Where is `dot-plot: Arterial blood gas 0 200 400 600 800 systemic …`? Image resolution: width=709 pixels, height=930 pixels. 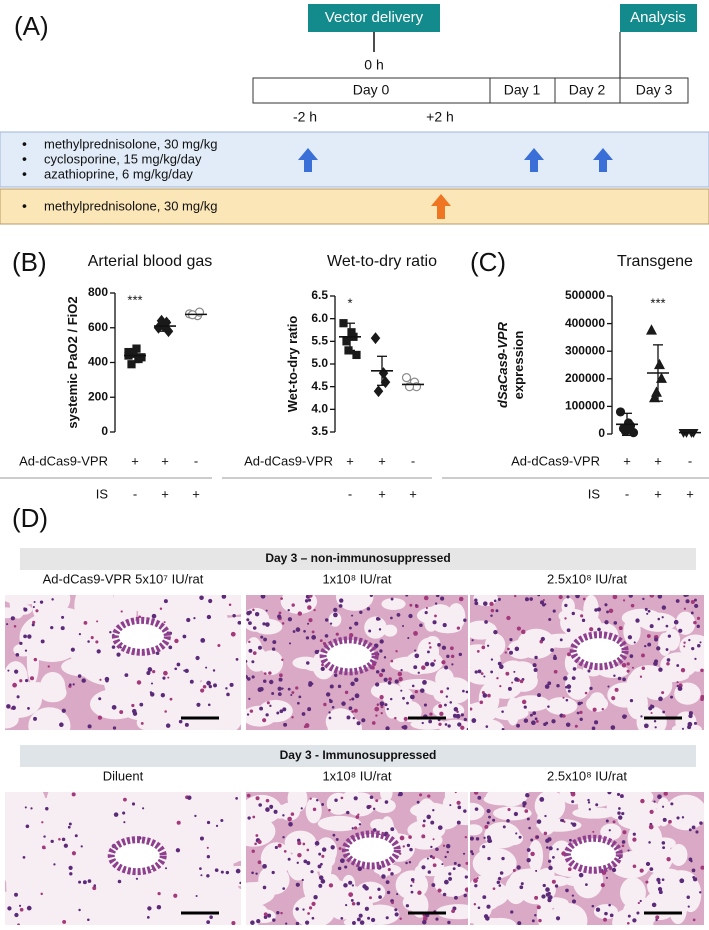 dot-plot: Arterial blood gas 0 200 400 600 800 systemic … is located at coordinates (106, 377).